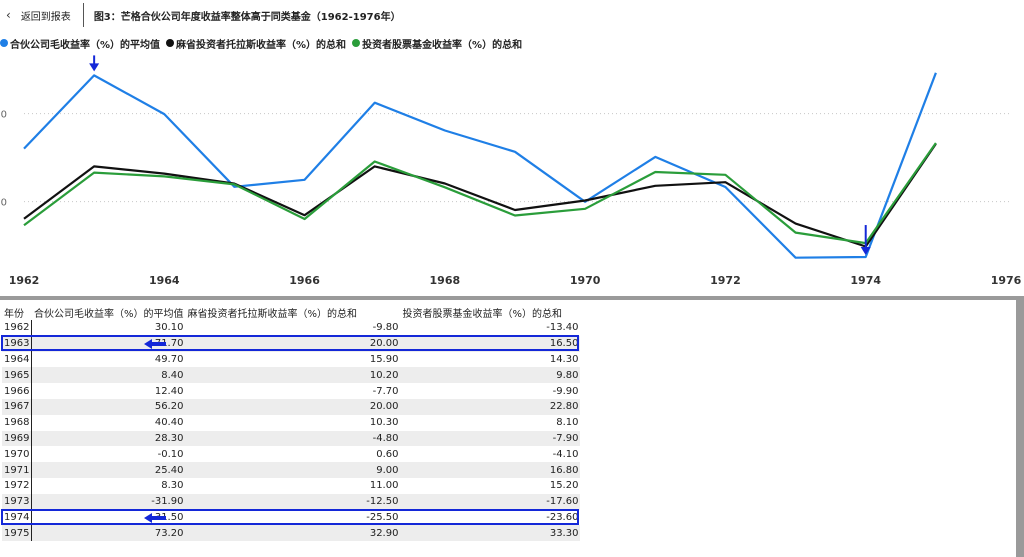  I want to click on cell-value: -7.90, so click(490, 438).